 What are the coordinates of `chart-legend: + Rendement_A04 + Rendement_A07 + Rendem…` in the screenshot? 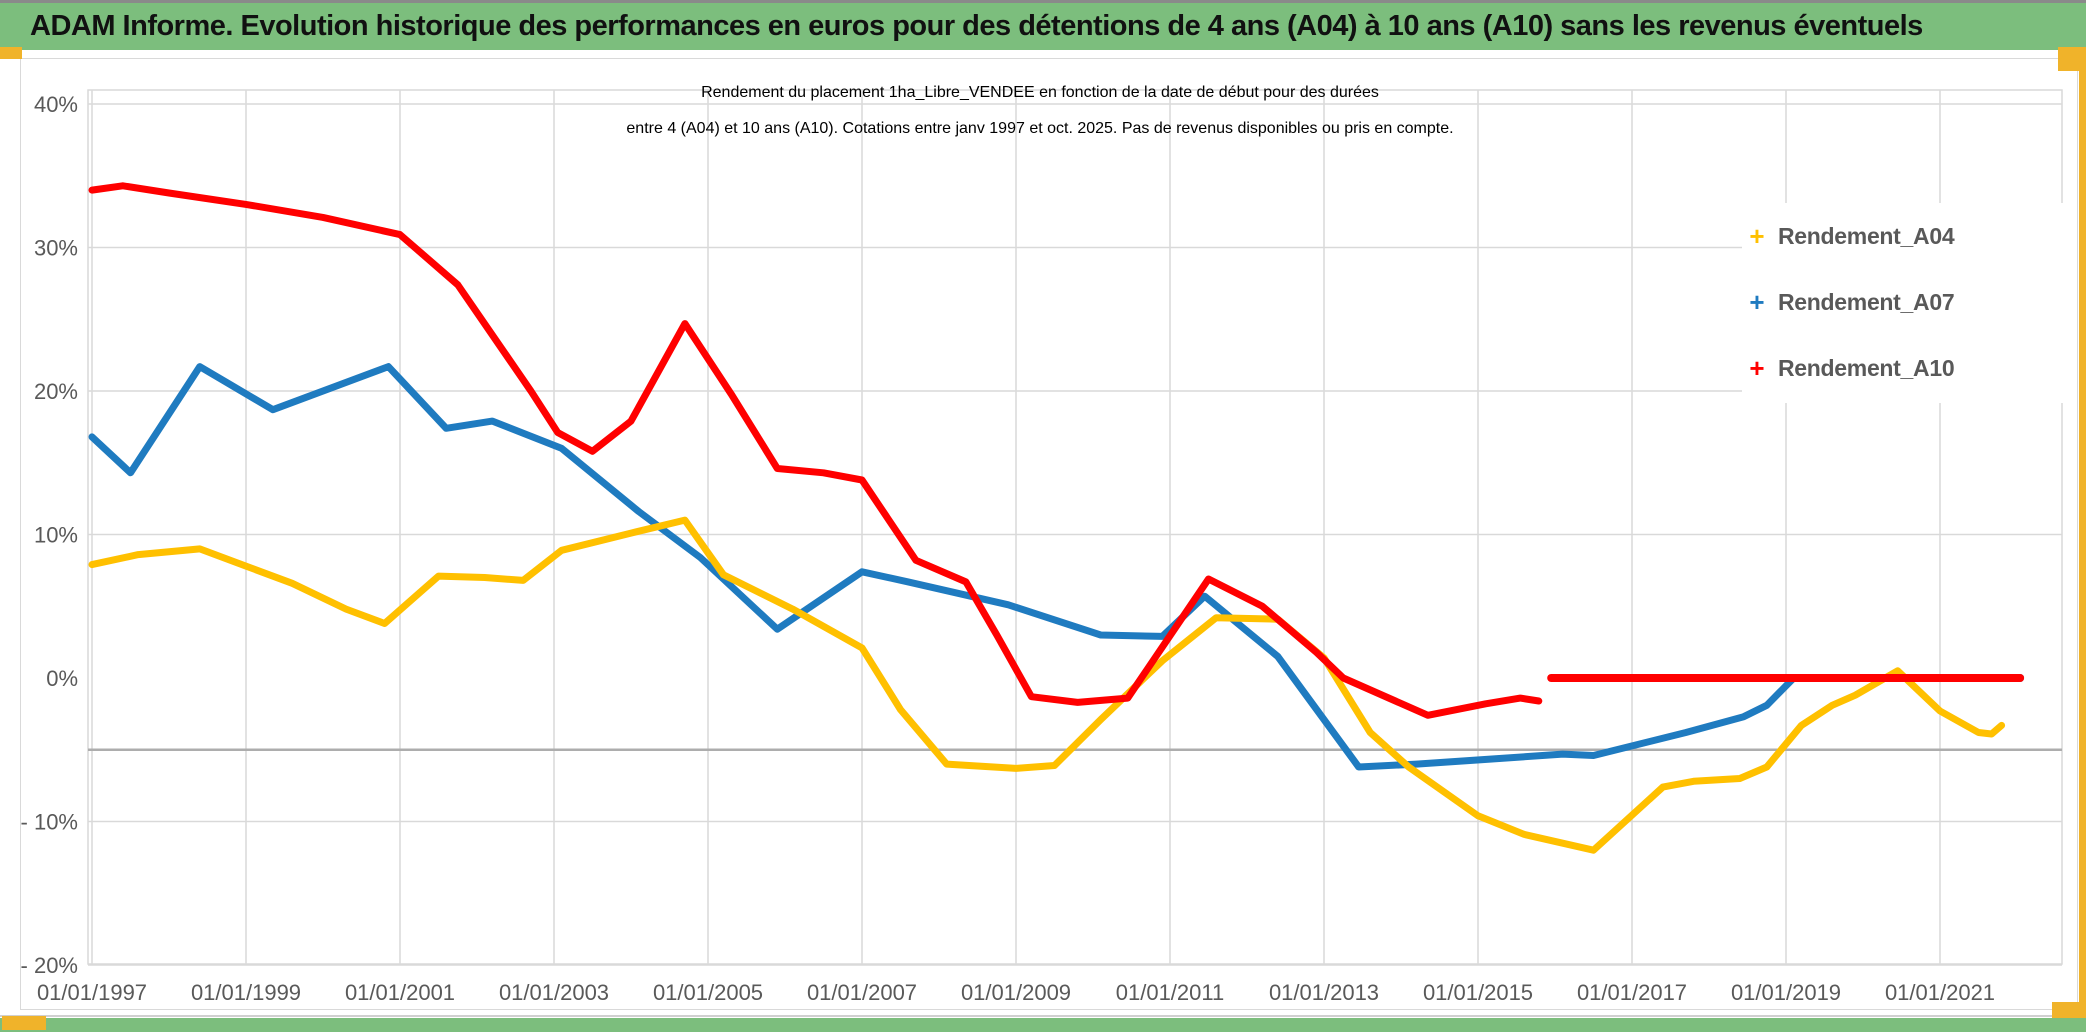 It's located at (1907, 303).